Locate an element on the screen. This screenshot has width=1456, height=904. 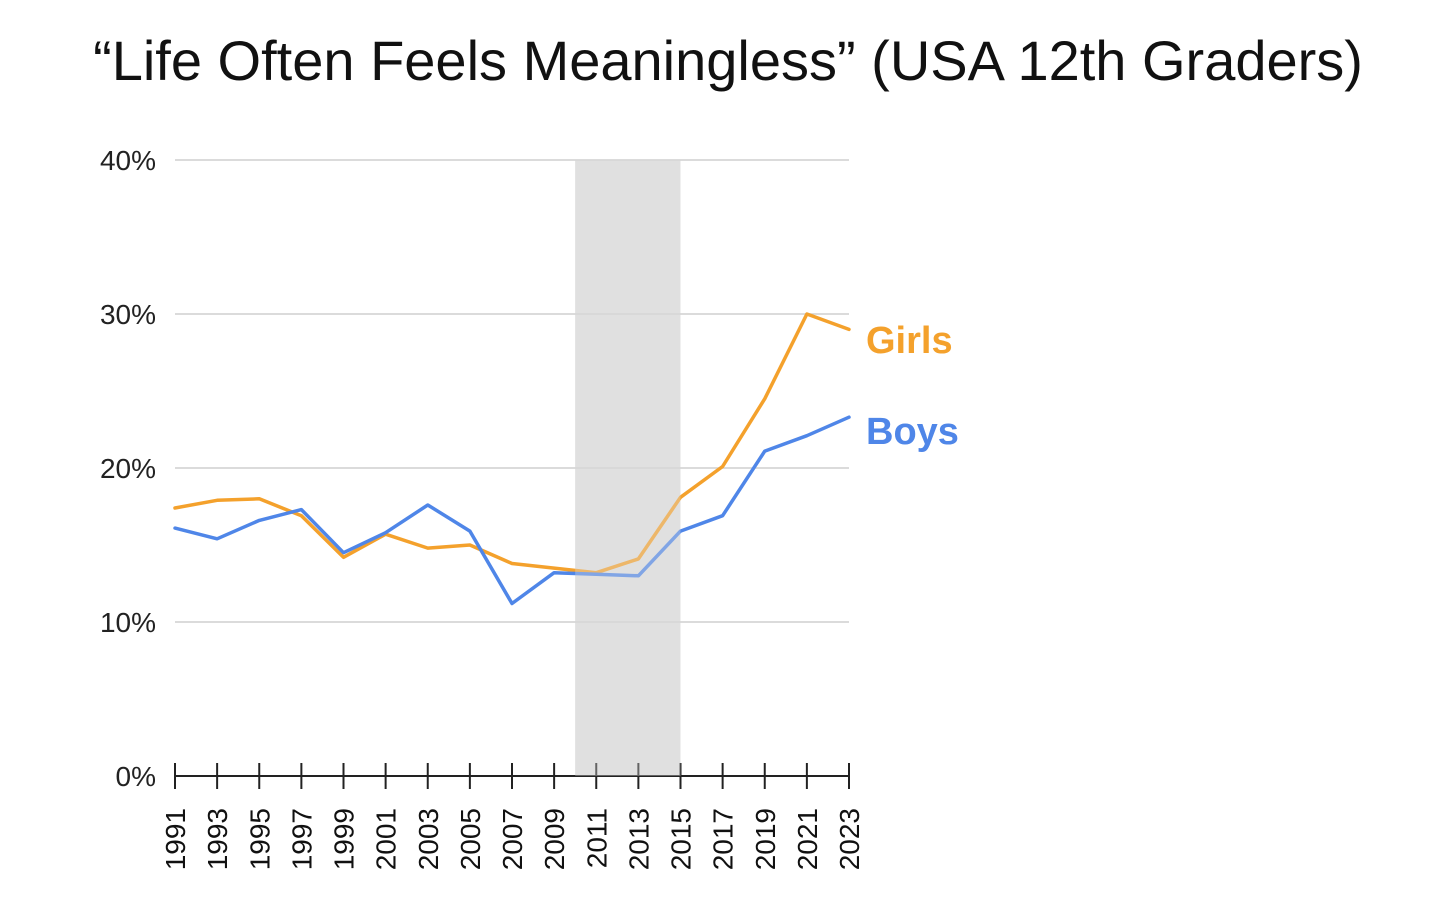
x-tick-label: 2015 is located at coordinates (681, 839).